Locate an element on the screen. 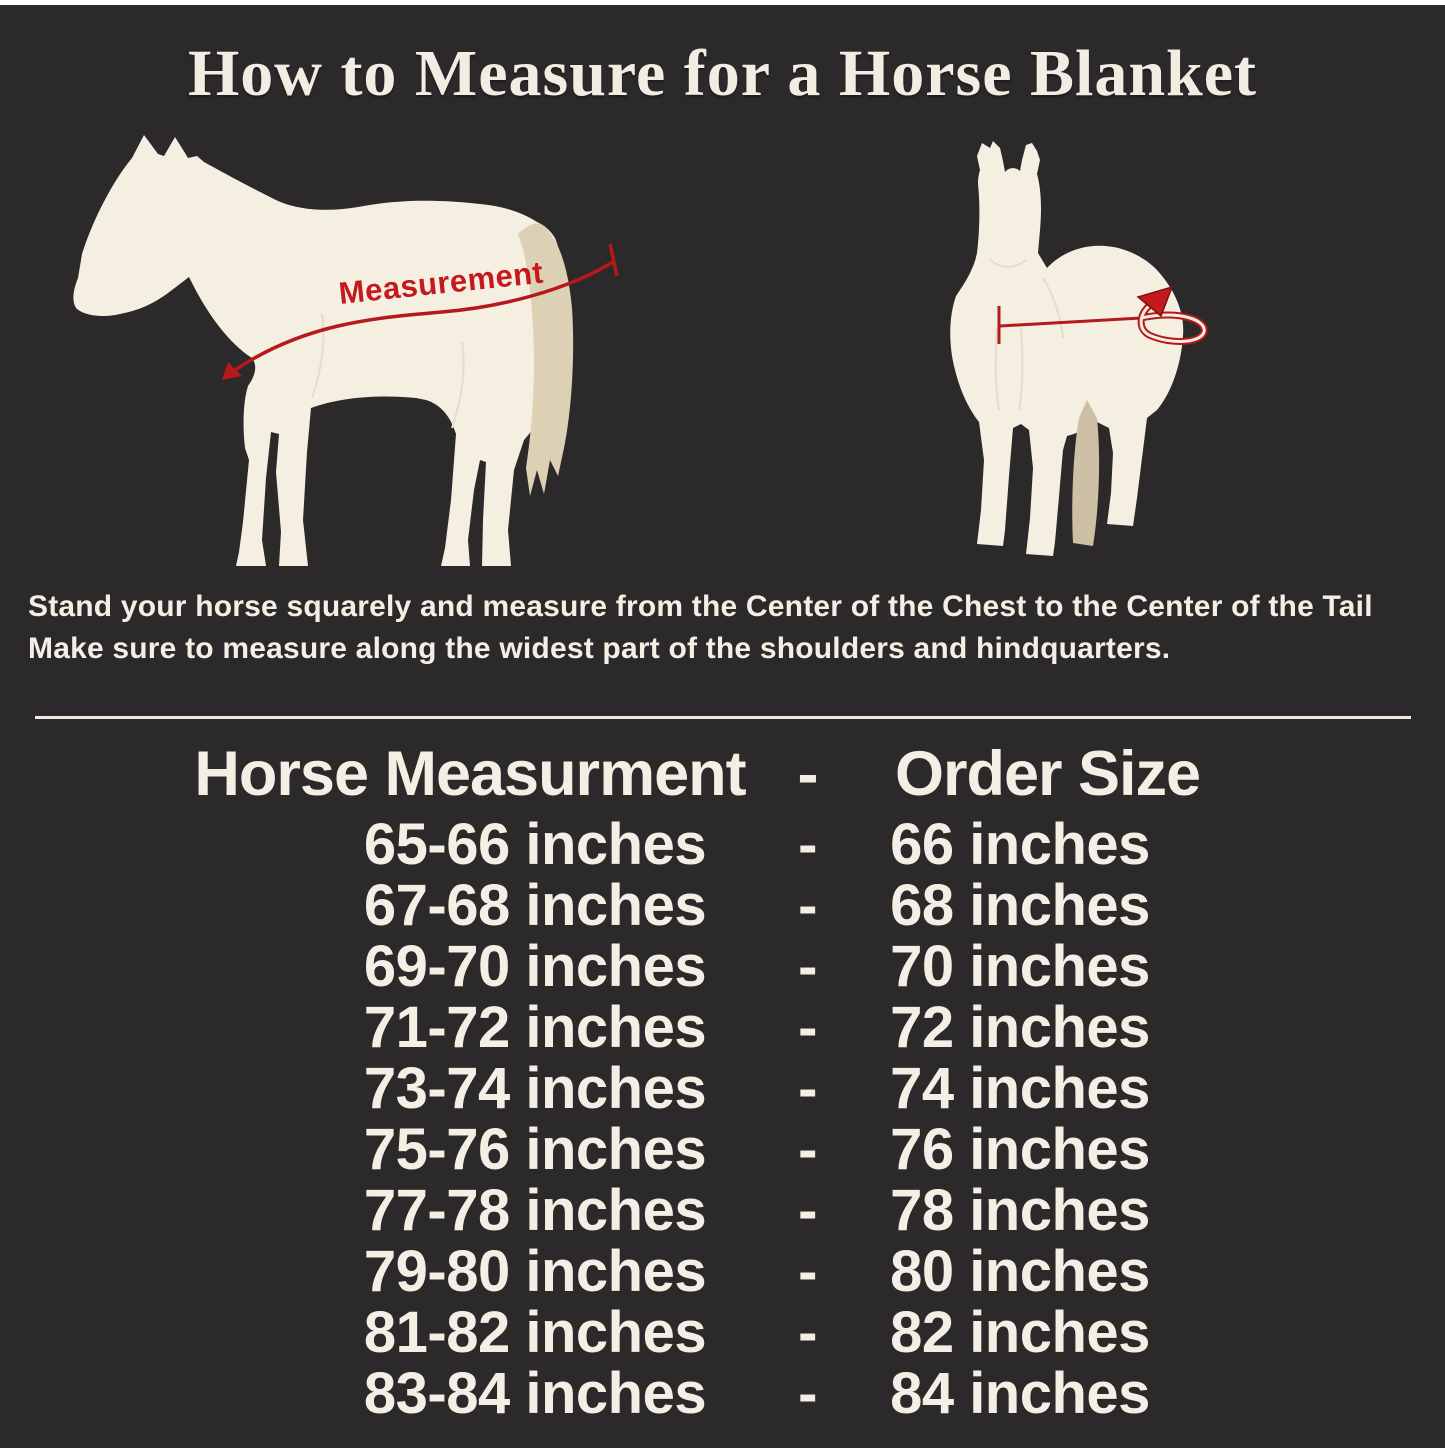  page-title: How to Measure for a Horse Blanket is located at coordinates (722, 73).